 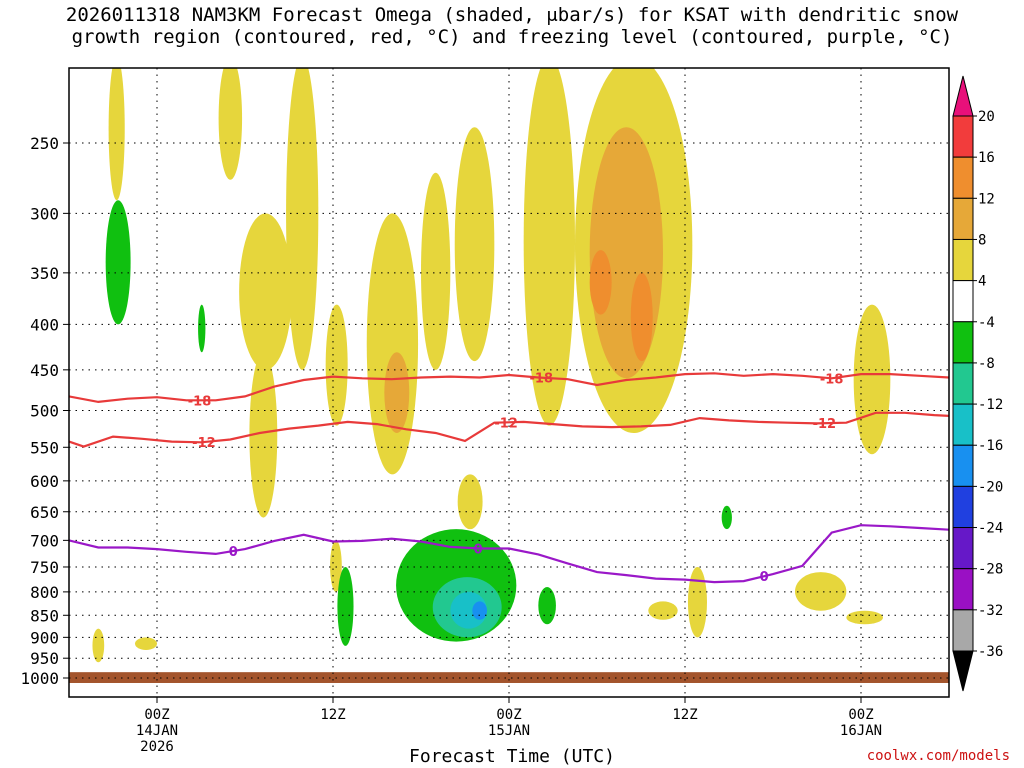 What do you see at coordinates (44, 658) in the screenshot?
I see `y-tick-label-950: 950` at bounding box center [44, 658].